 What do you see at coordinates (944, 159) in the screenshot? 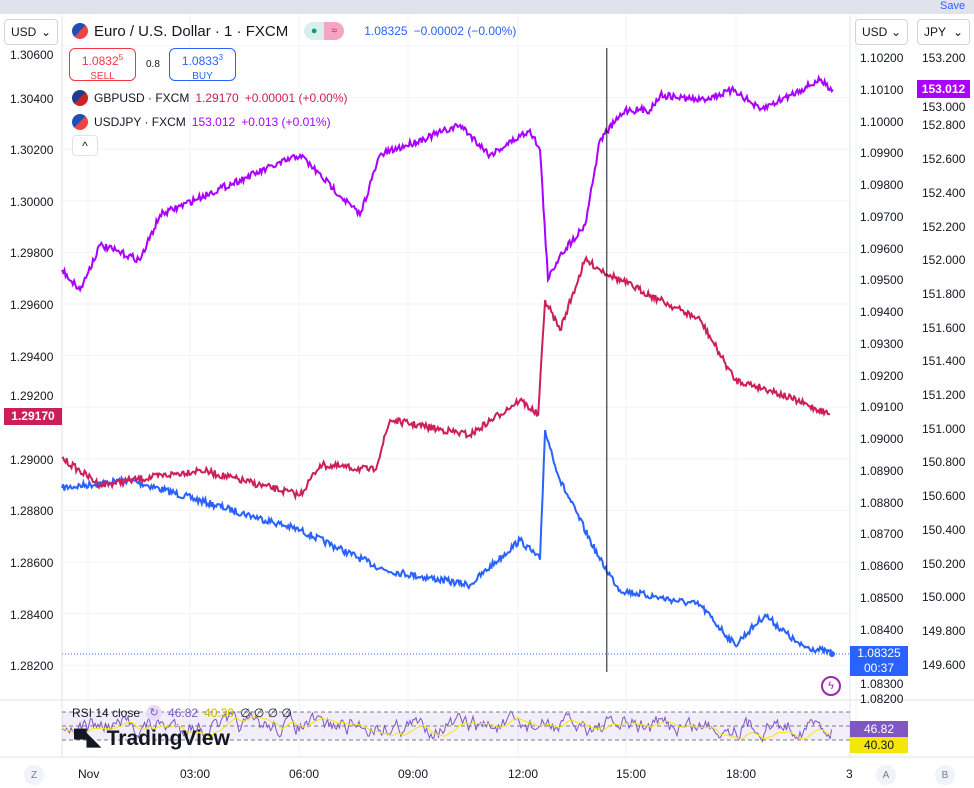
I see `jpy-axis-label: 152.600` at bounding box center [944, 159].